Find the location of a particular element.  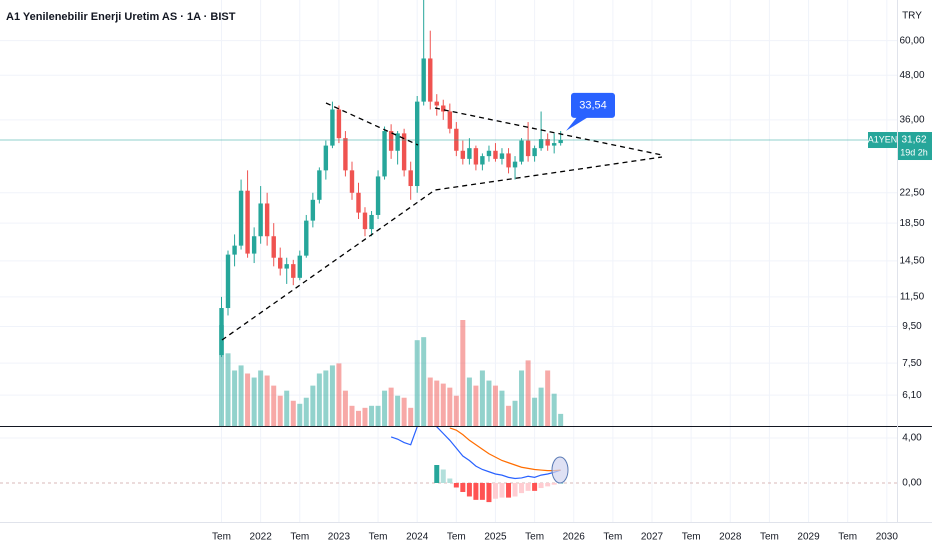

x-tick-label: 2022 is located at coordinates (261, 537).